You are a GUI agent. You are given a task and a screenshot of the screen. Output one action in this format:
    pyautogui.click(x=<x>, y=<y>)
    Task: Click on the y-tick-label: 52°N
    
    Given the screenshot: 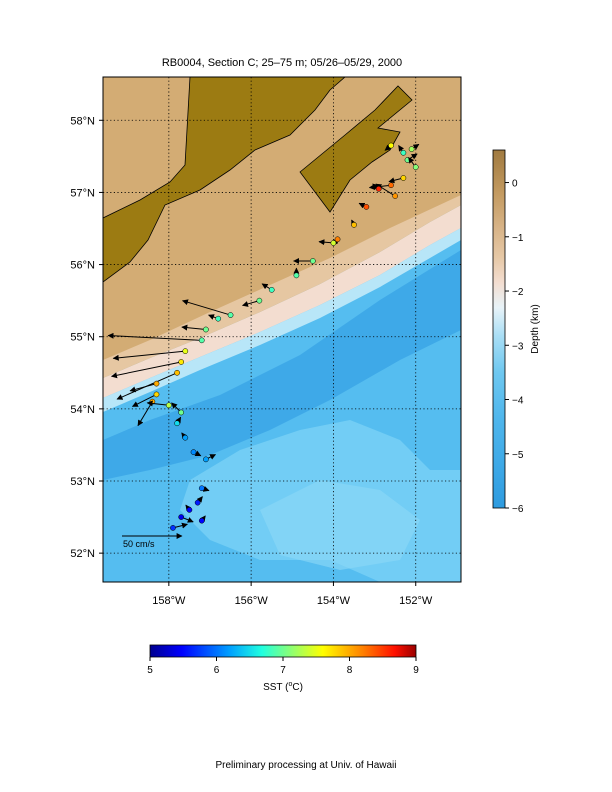 What is the action you would take?
    pyautogui.click(x=82, y=554)
    